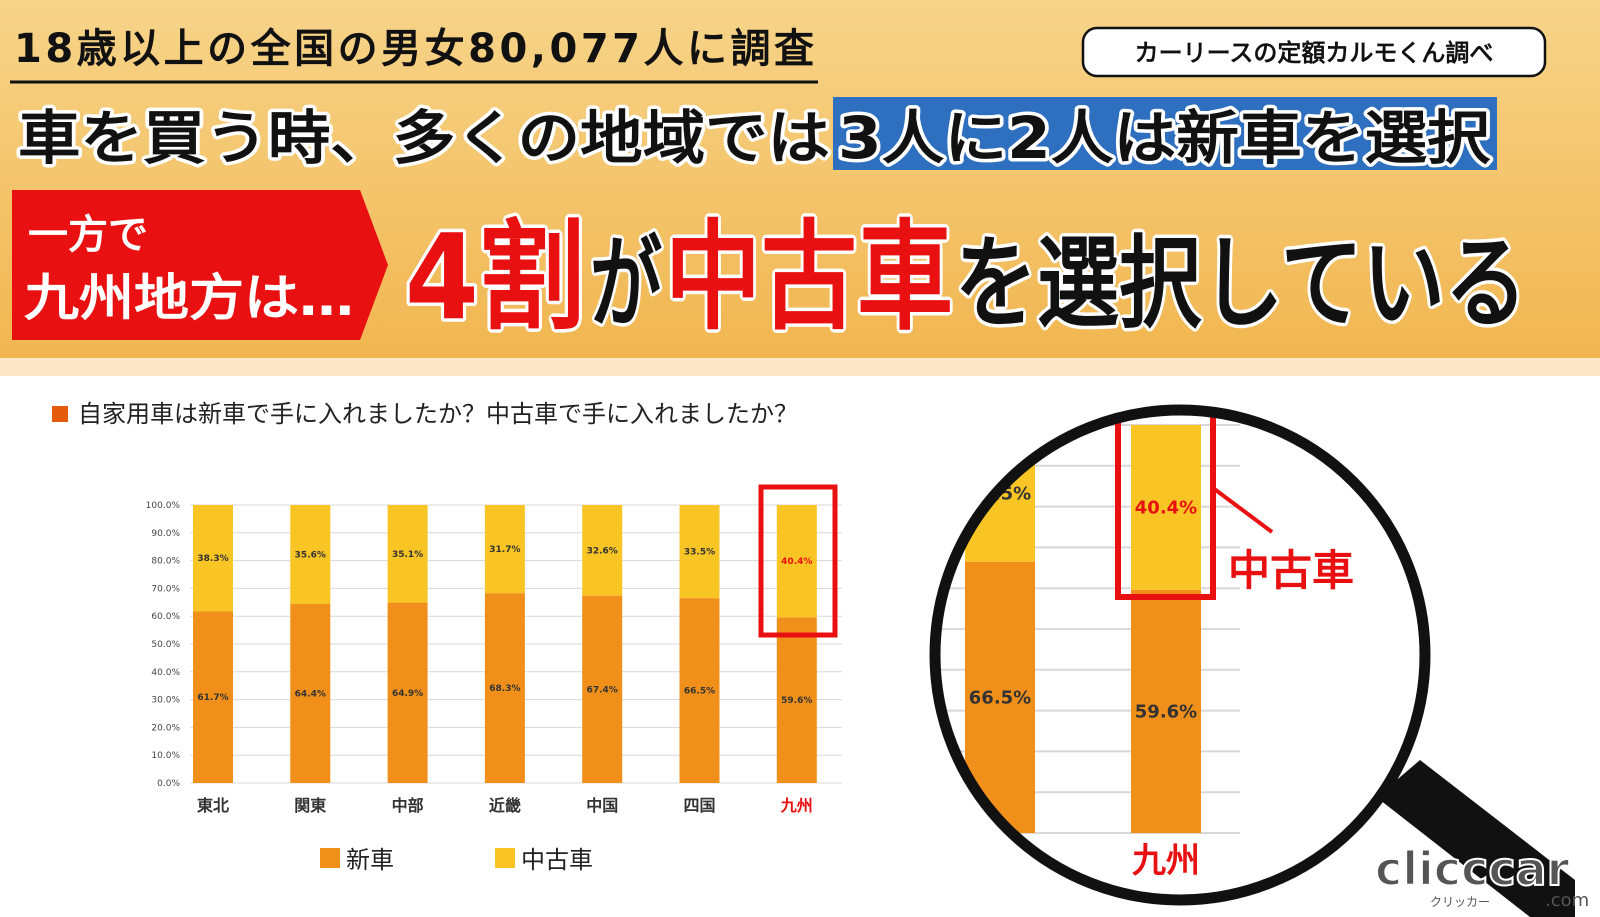  I want to click on y-tick-label: 100.0%, so click(163, 506).